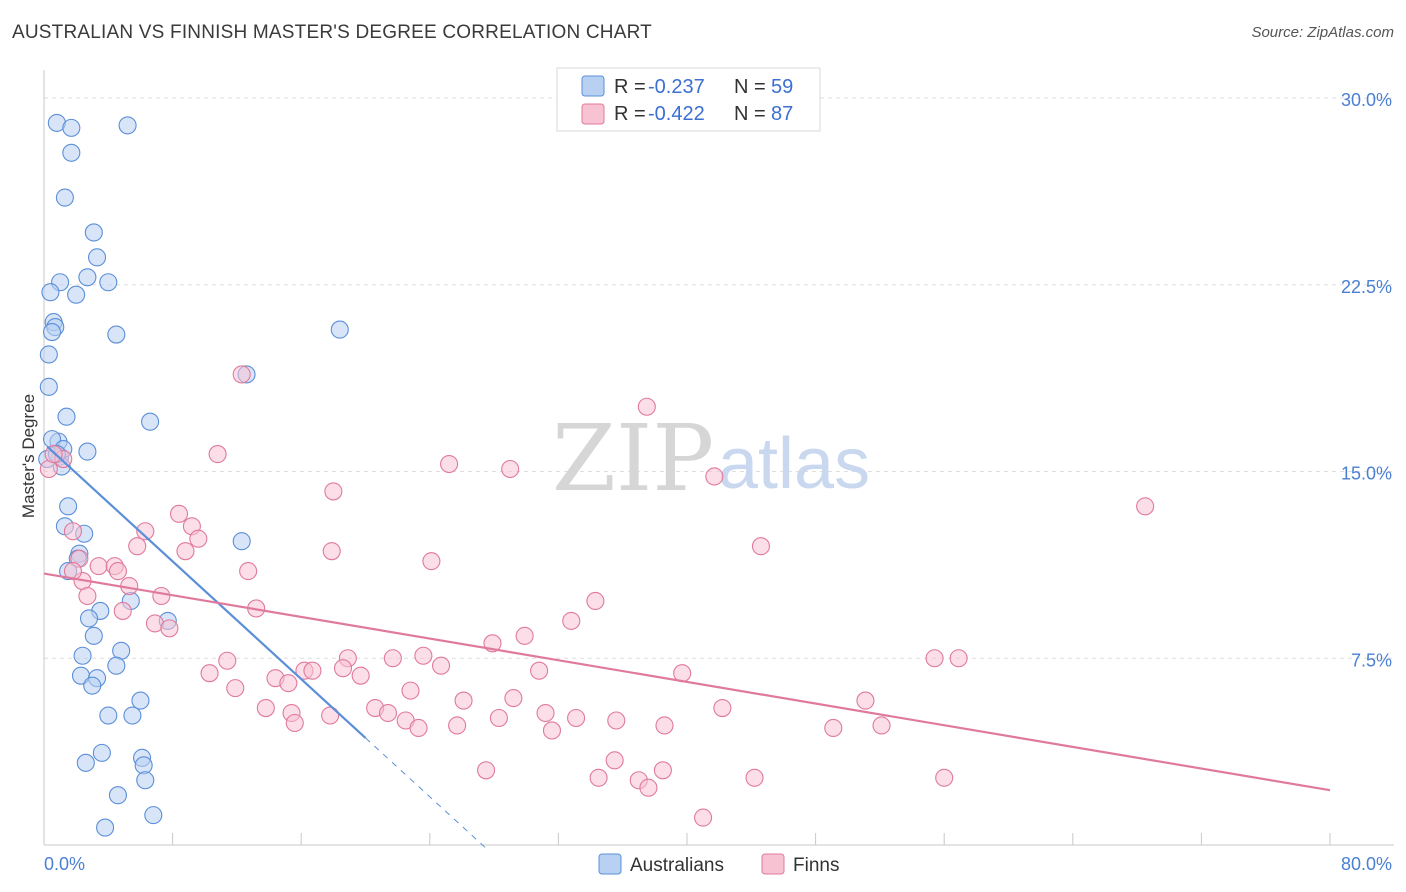 Image resolution: width=1406 pixels, height=892 pixels. Describe the element at coordinates (610, 864) in the screenshot. I see `bottom-legend-swatch-australians` at that location.